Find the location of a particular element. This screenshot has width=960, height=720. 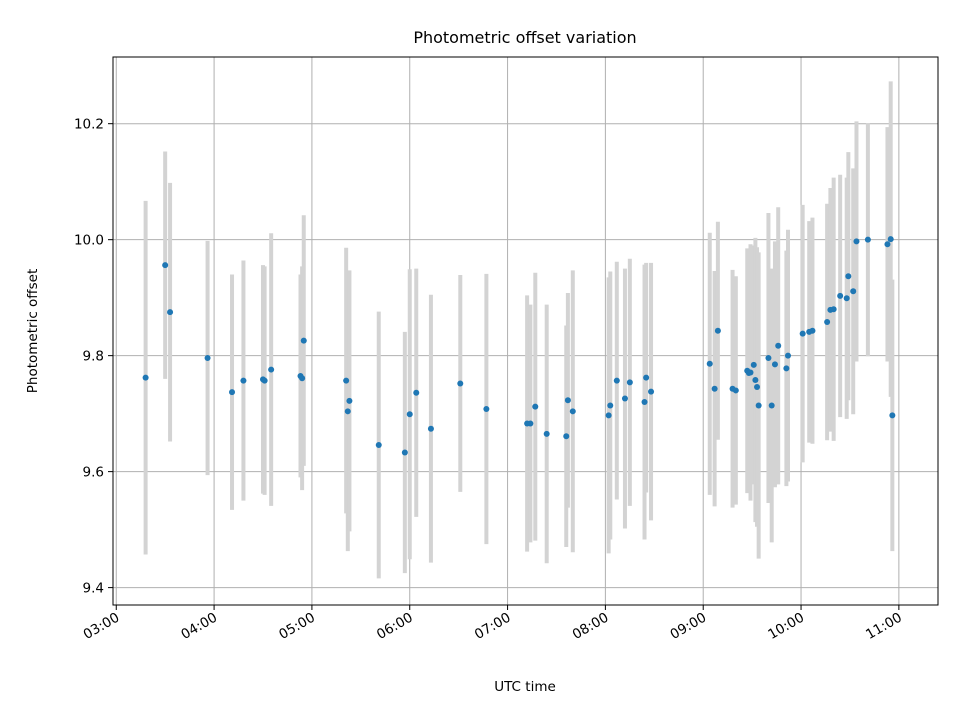

y-axis-label: Photometric offset is located at coordinates (33, 331).